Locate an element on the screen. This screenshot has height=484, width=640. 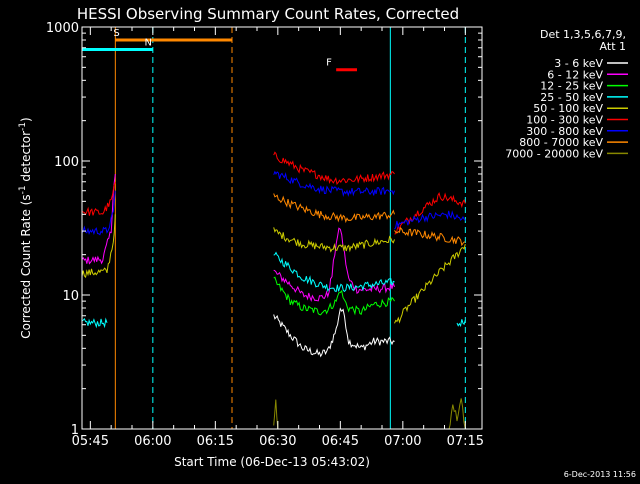
state-bar-label-n: N is located at coordinates (148, 42).